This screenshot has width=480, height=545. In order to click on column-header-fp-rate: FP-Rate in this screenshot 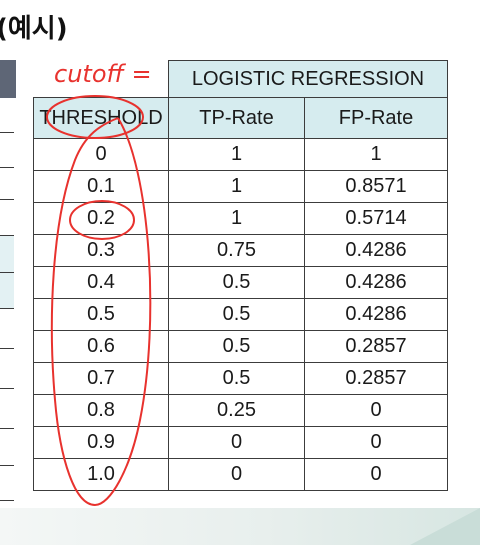, I will do `click(376, 118)`.